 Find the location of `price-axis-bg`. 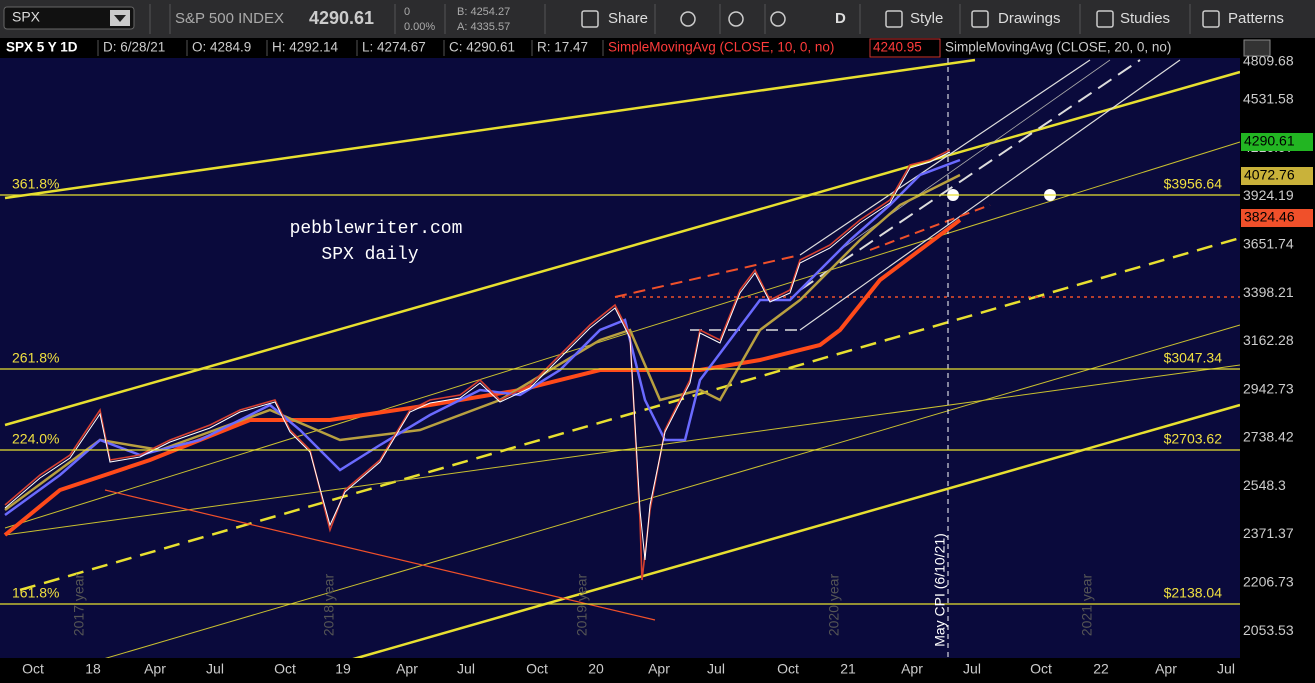

price-axis-bg is located at coordinates (1277, 370).